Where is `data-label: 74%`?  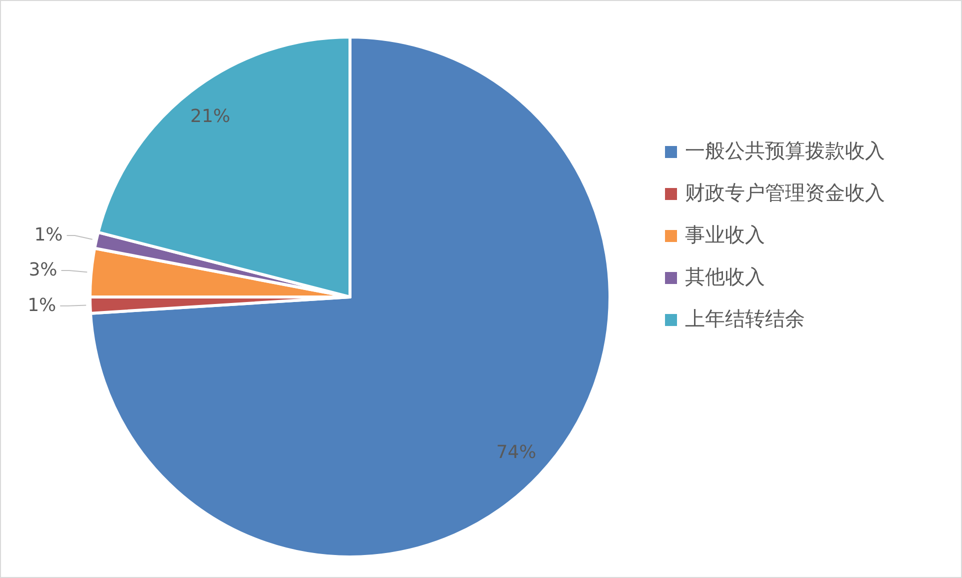 data-label: 74% is located at coordinates (516, 452).